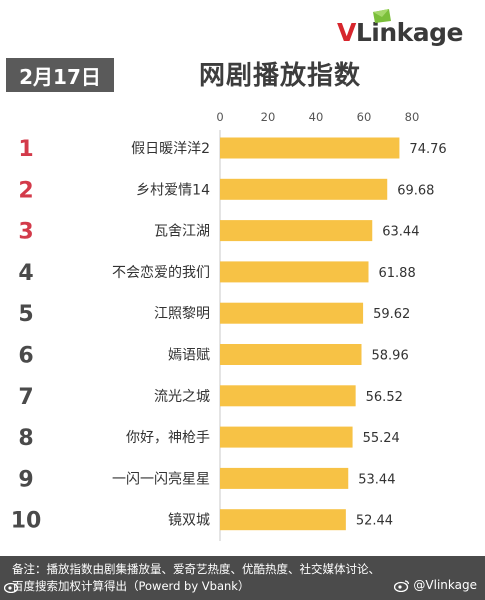 This screenshot has width=485, height=600. I want to click on category-label: 镜双城, so click(189, 521).